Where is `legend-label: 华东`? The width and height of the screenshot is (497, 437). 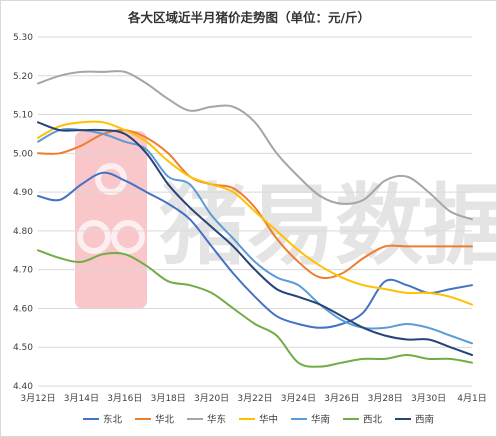
legend-label: 华东 is located at coordinates (216, 420).